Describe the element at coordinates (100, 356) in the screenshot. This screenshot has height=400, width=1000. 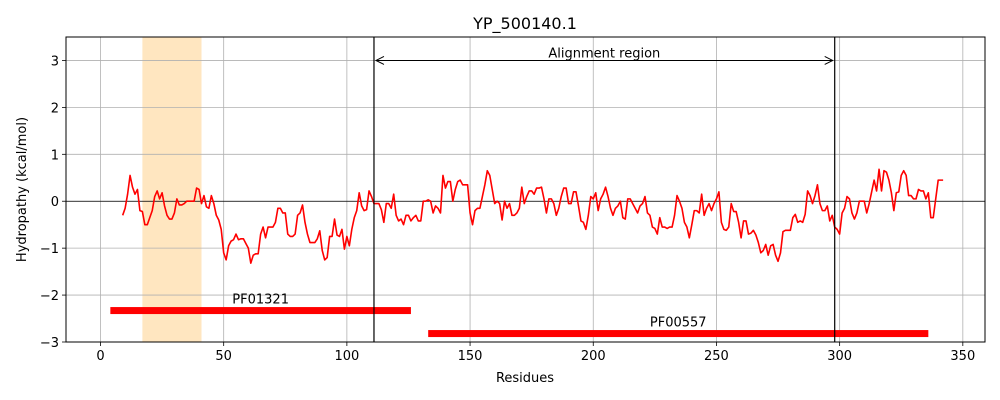
I see `x-tick-label: 0` at that location.